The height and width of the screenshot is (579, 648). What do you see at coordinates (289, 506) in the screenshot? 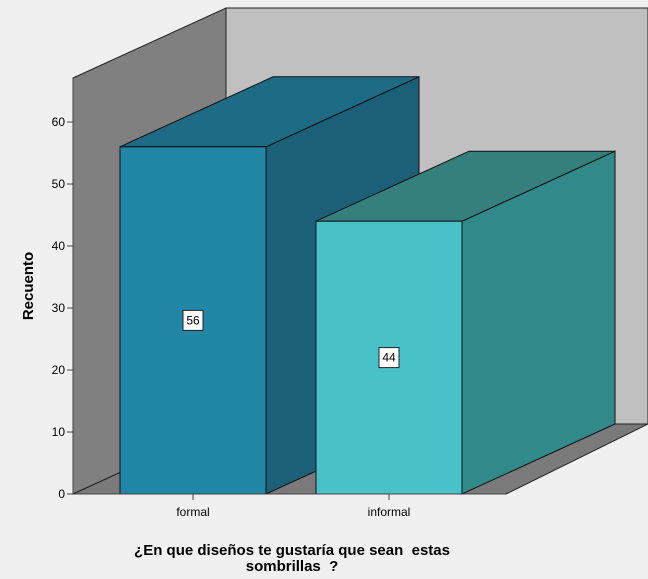
I see `x-axis: formal informal` at bounding box center [289, 506].